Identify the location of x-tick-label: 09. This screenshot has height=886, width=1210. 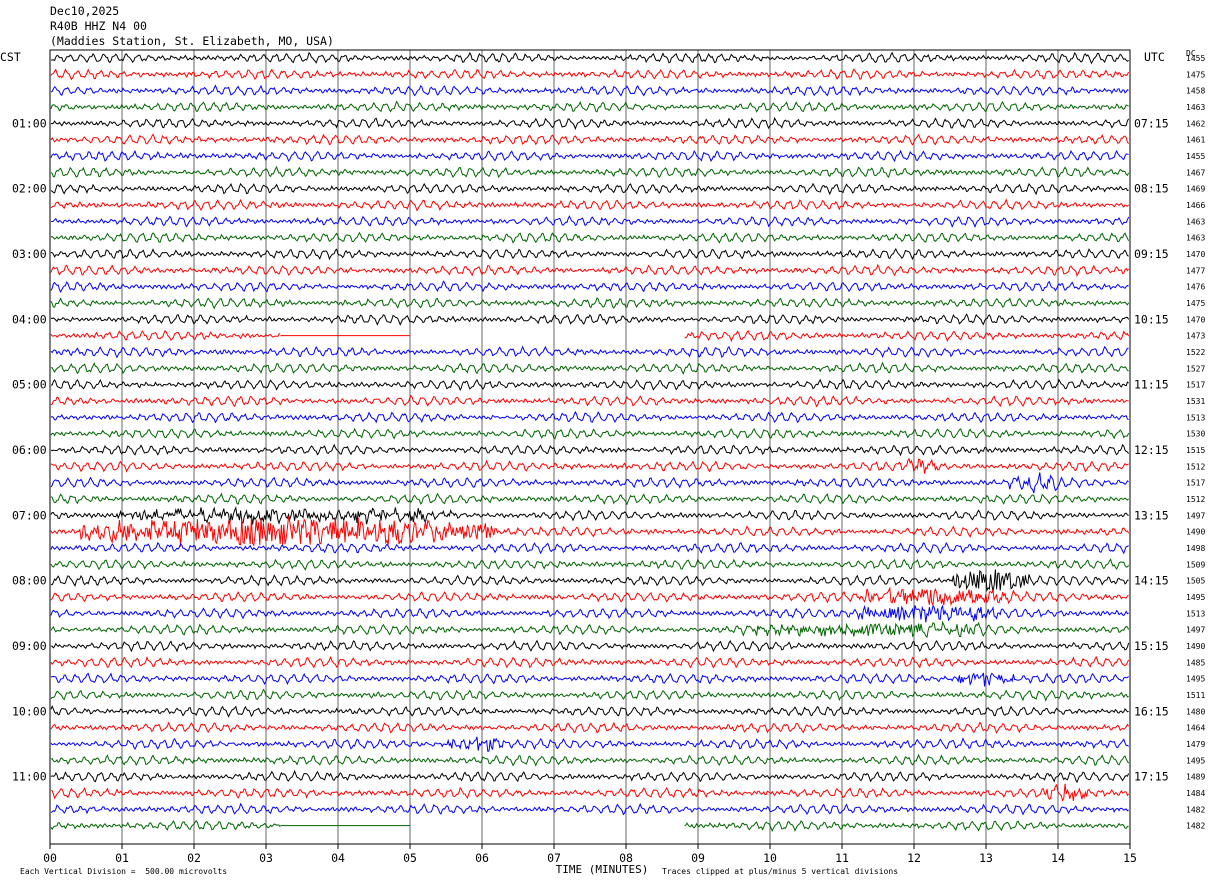
(698, 858).